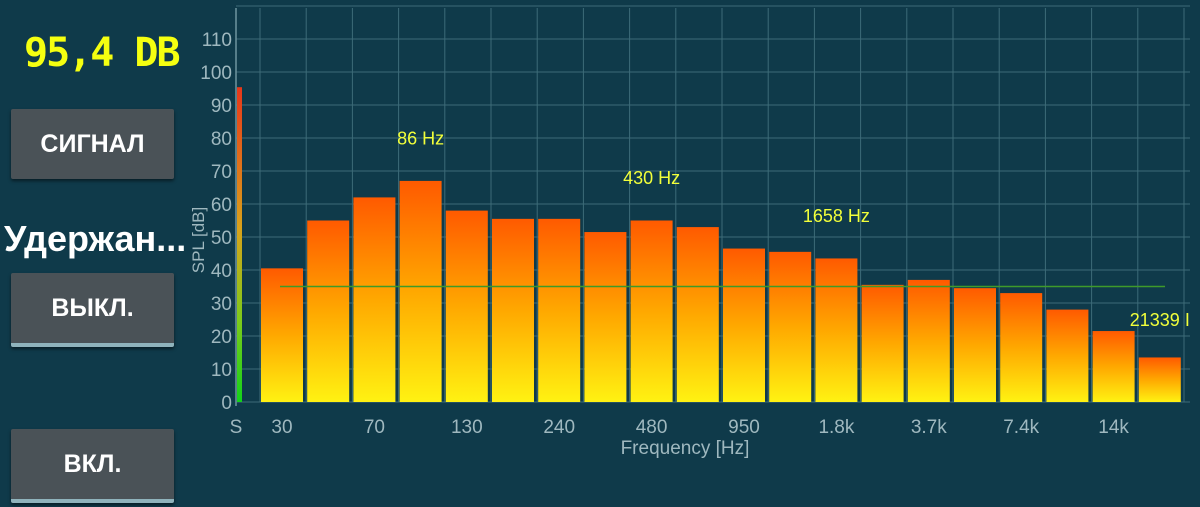  What do you see at coordinates (221, 370) in the screenshot?
I see `y-tick-label: 10` at bounding box center [221, 370].